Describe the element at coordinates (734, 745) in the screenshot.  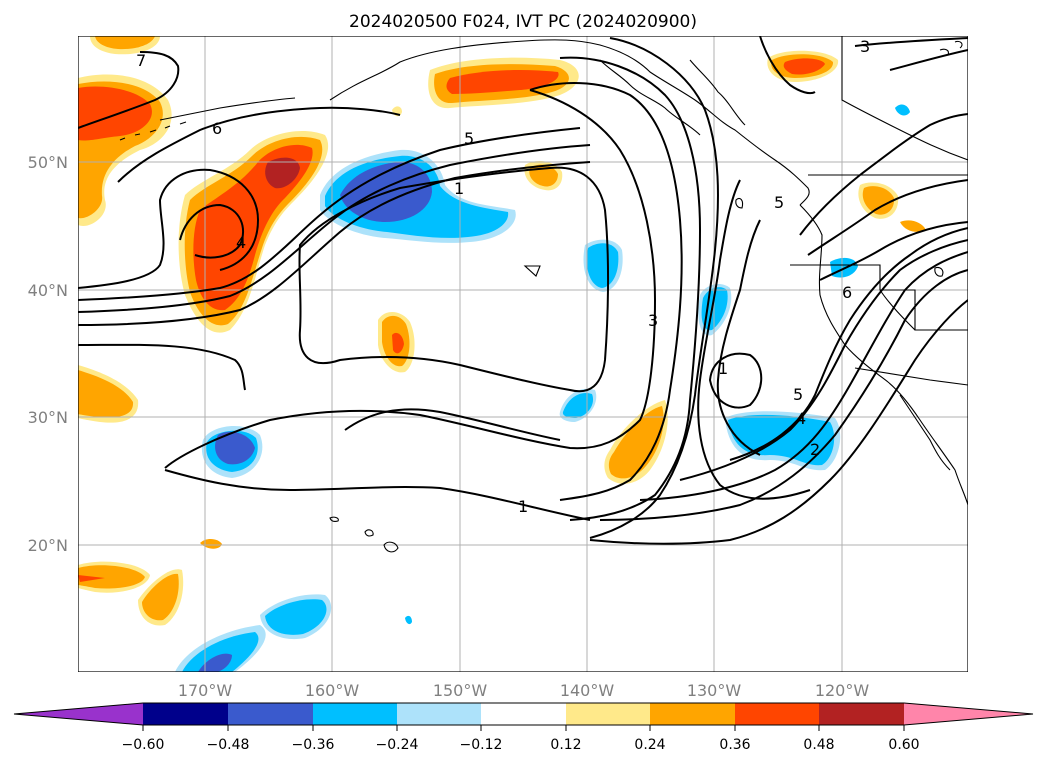
I see `colorbar-tick-label: 0.36` at that location.